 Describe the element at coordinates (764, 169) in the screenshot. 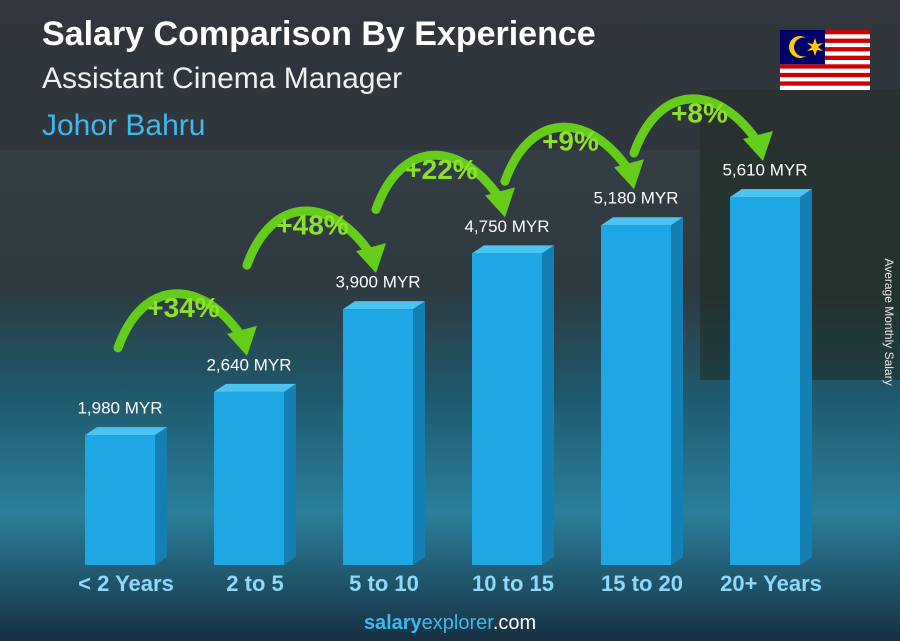

I see `value-label: 5,610 MYR` at that location.